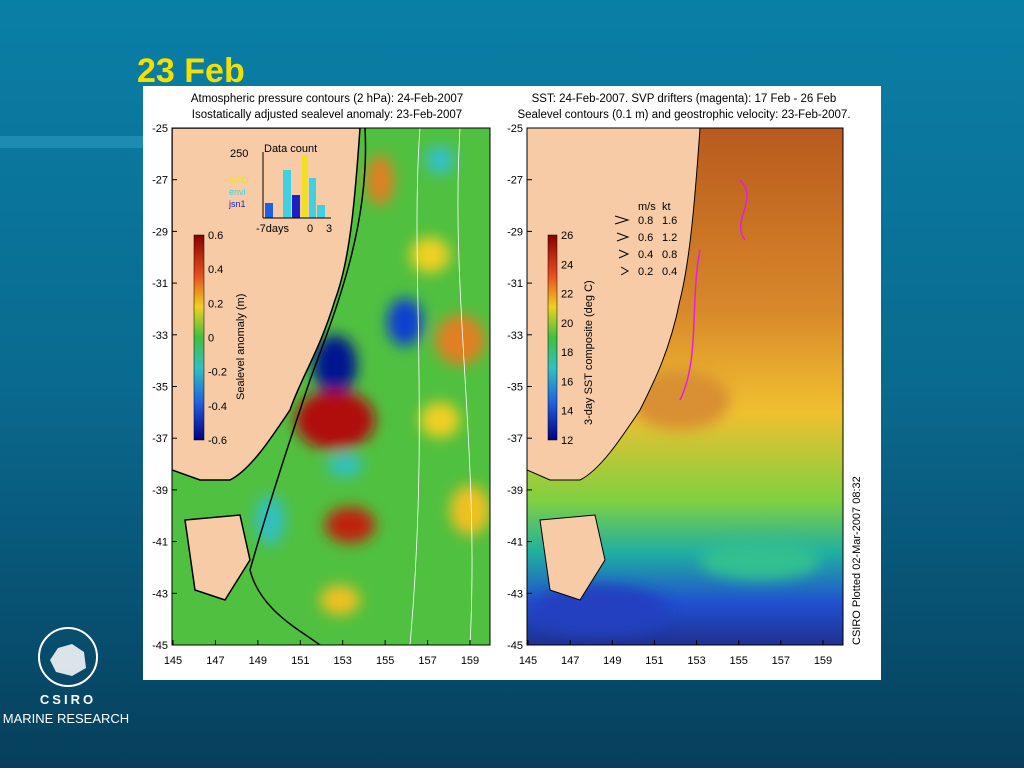 This screenshot has height=773, width=1024. What do you see at coordinates (666, 207) in the screenshot?
I see `velocity-header: kt` at bounding box center [666, 207].